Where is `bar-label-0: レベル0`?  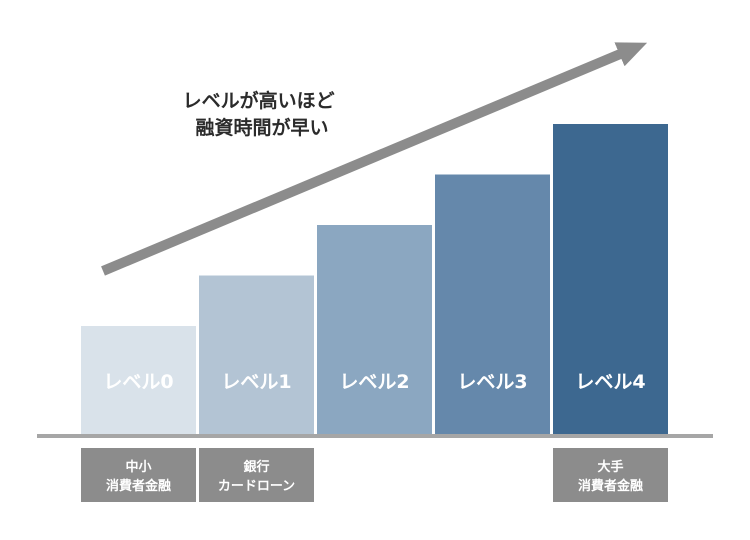
bar-label-0: レベル0 is located at coordinates (138, 382).